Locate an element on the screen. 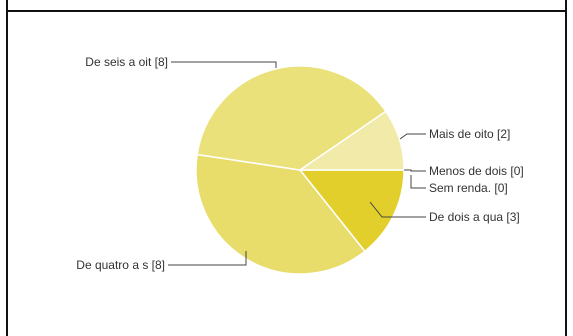 The image size is (573, 336). slice-label-2: De seis a oit [8] is located at coordinates (126, 62).